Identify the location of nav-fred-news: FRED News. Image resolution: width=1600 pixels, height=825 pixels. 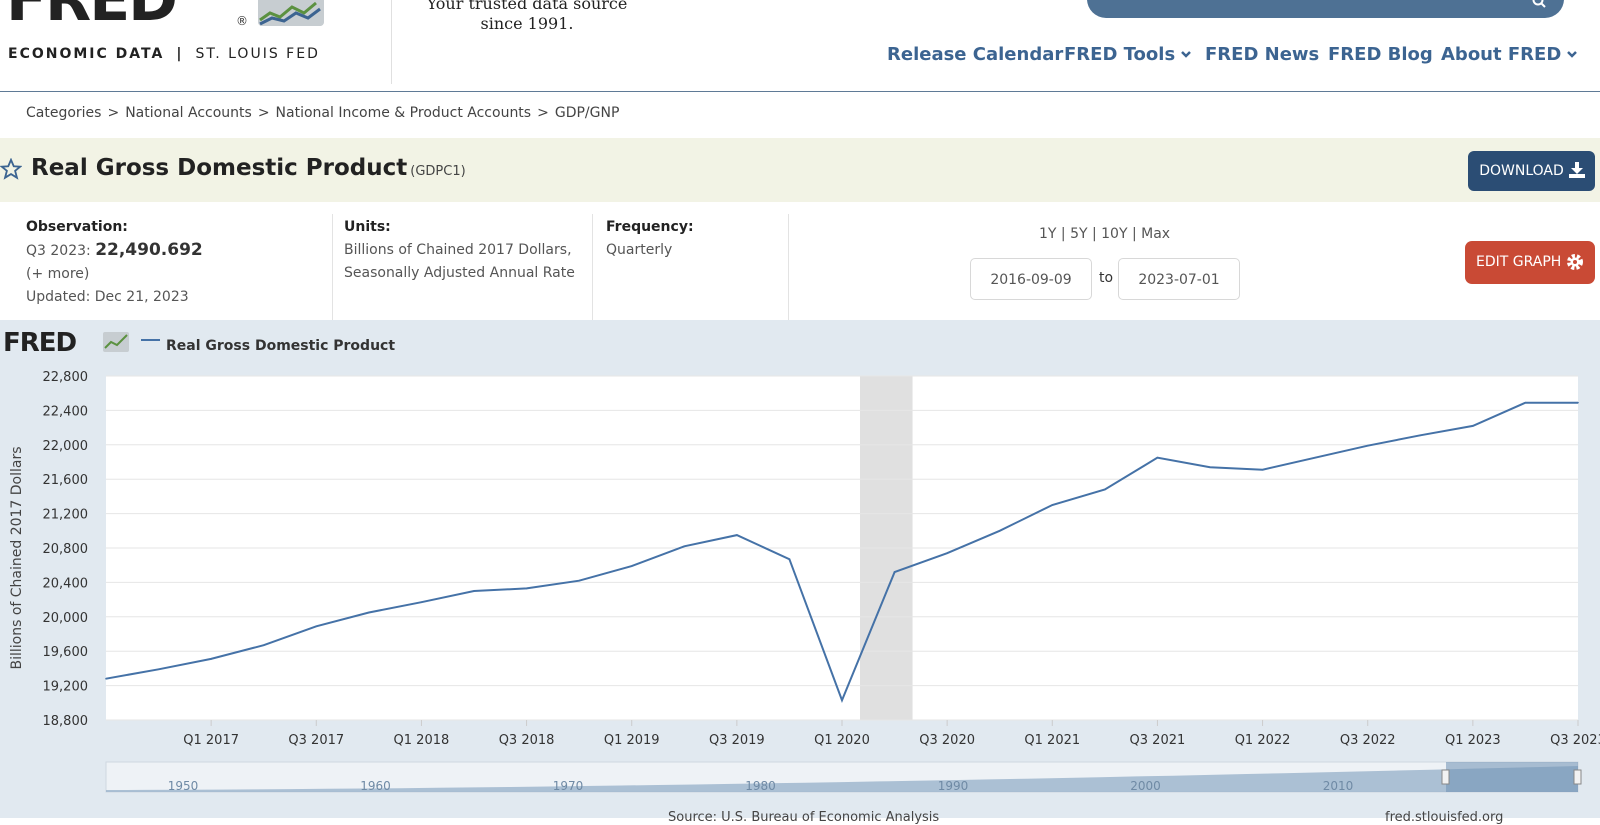
(1262, 54).